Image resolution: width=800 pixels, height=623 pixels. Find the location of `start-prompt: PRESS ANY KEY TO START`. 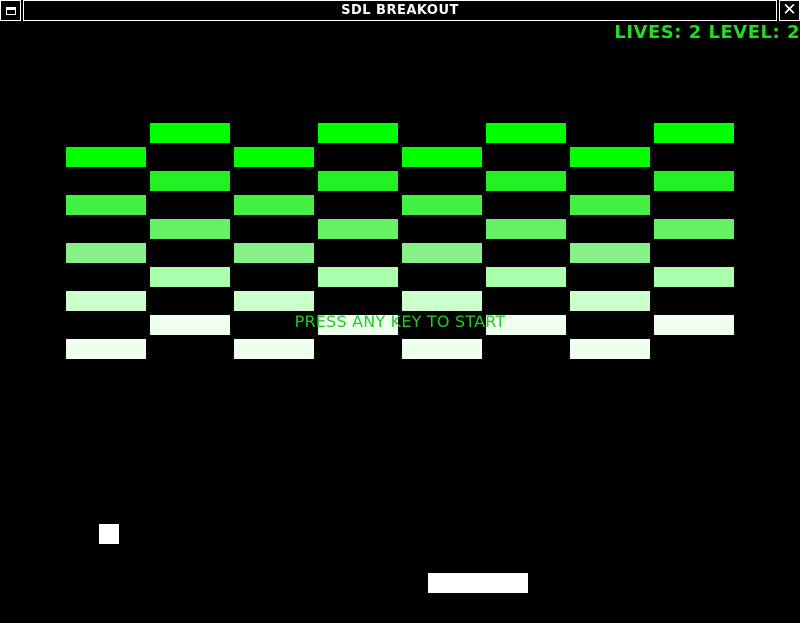

start-prompt: PRESS ANY KEY TO START is located at coordinates (400, 321).